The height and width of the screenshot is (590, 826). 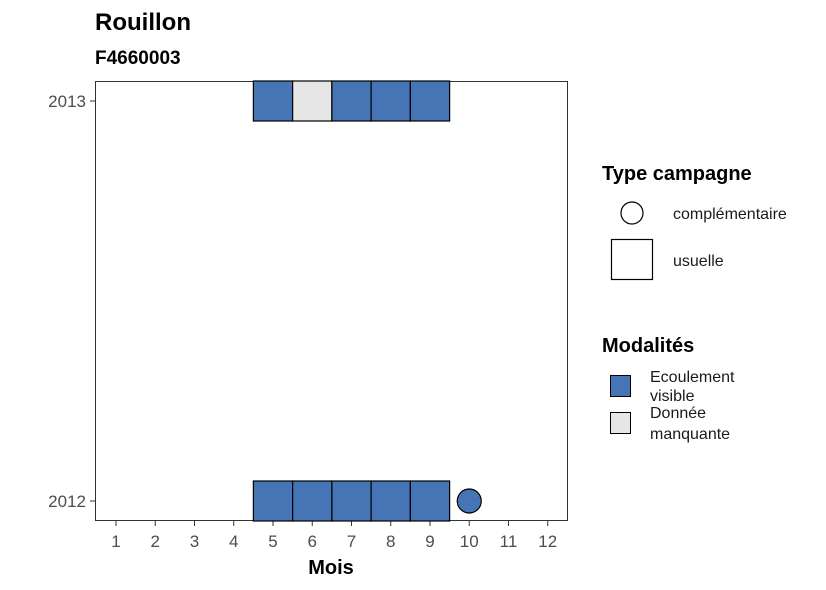 I want to click on x-tick-label: 10, so click(x=469, y=541).